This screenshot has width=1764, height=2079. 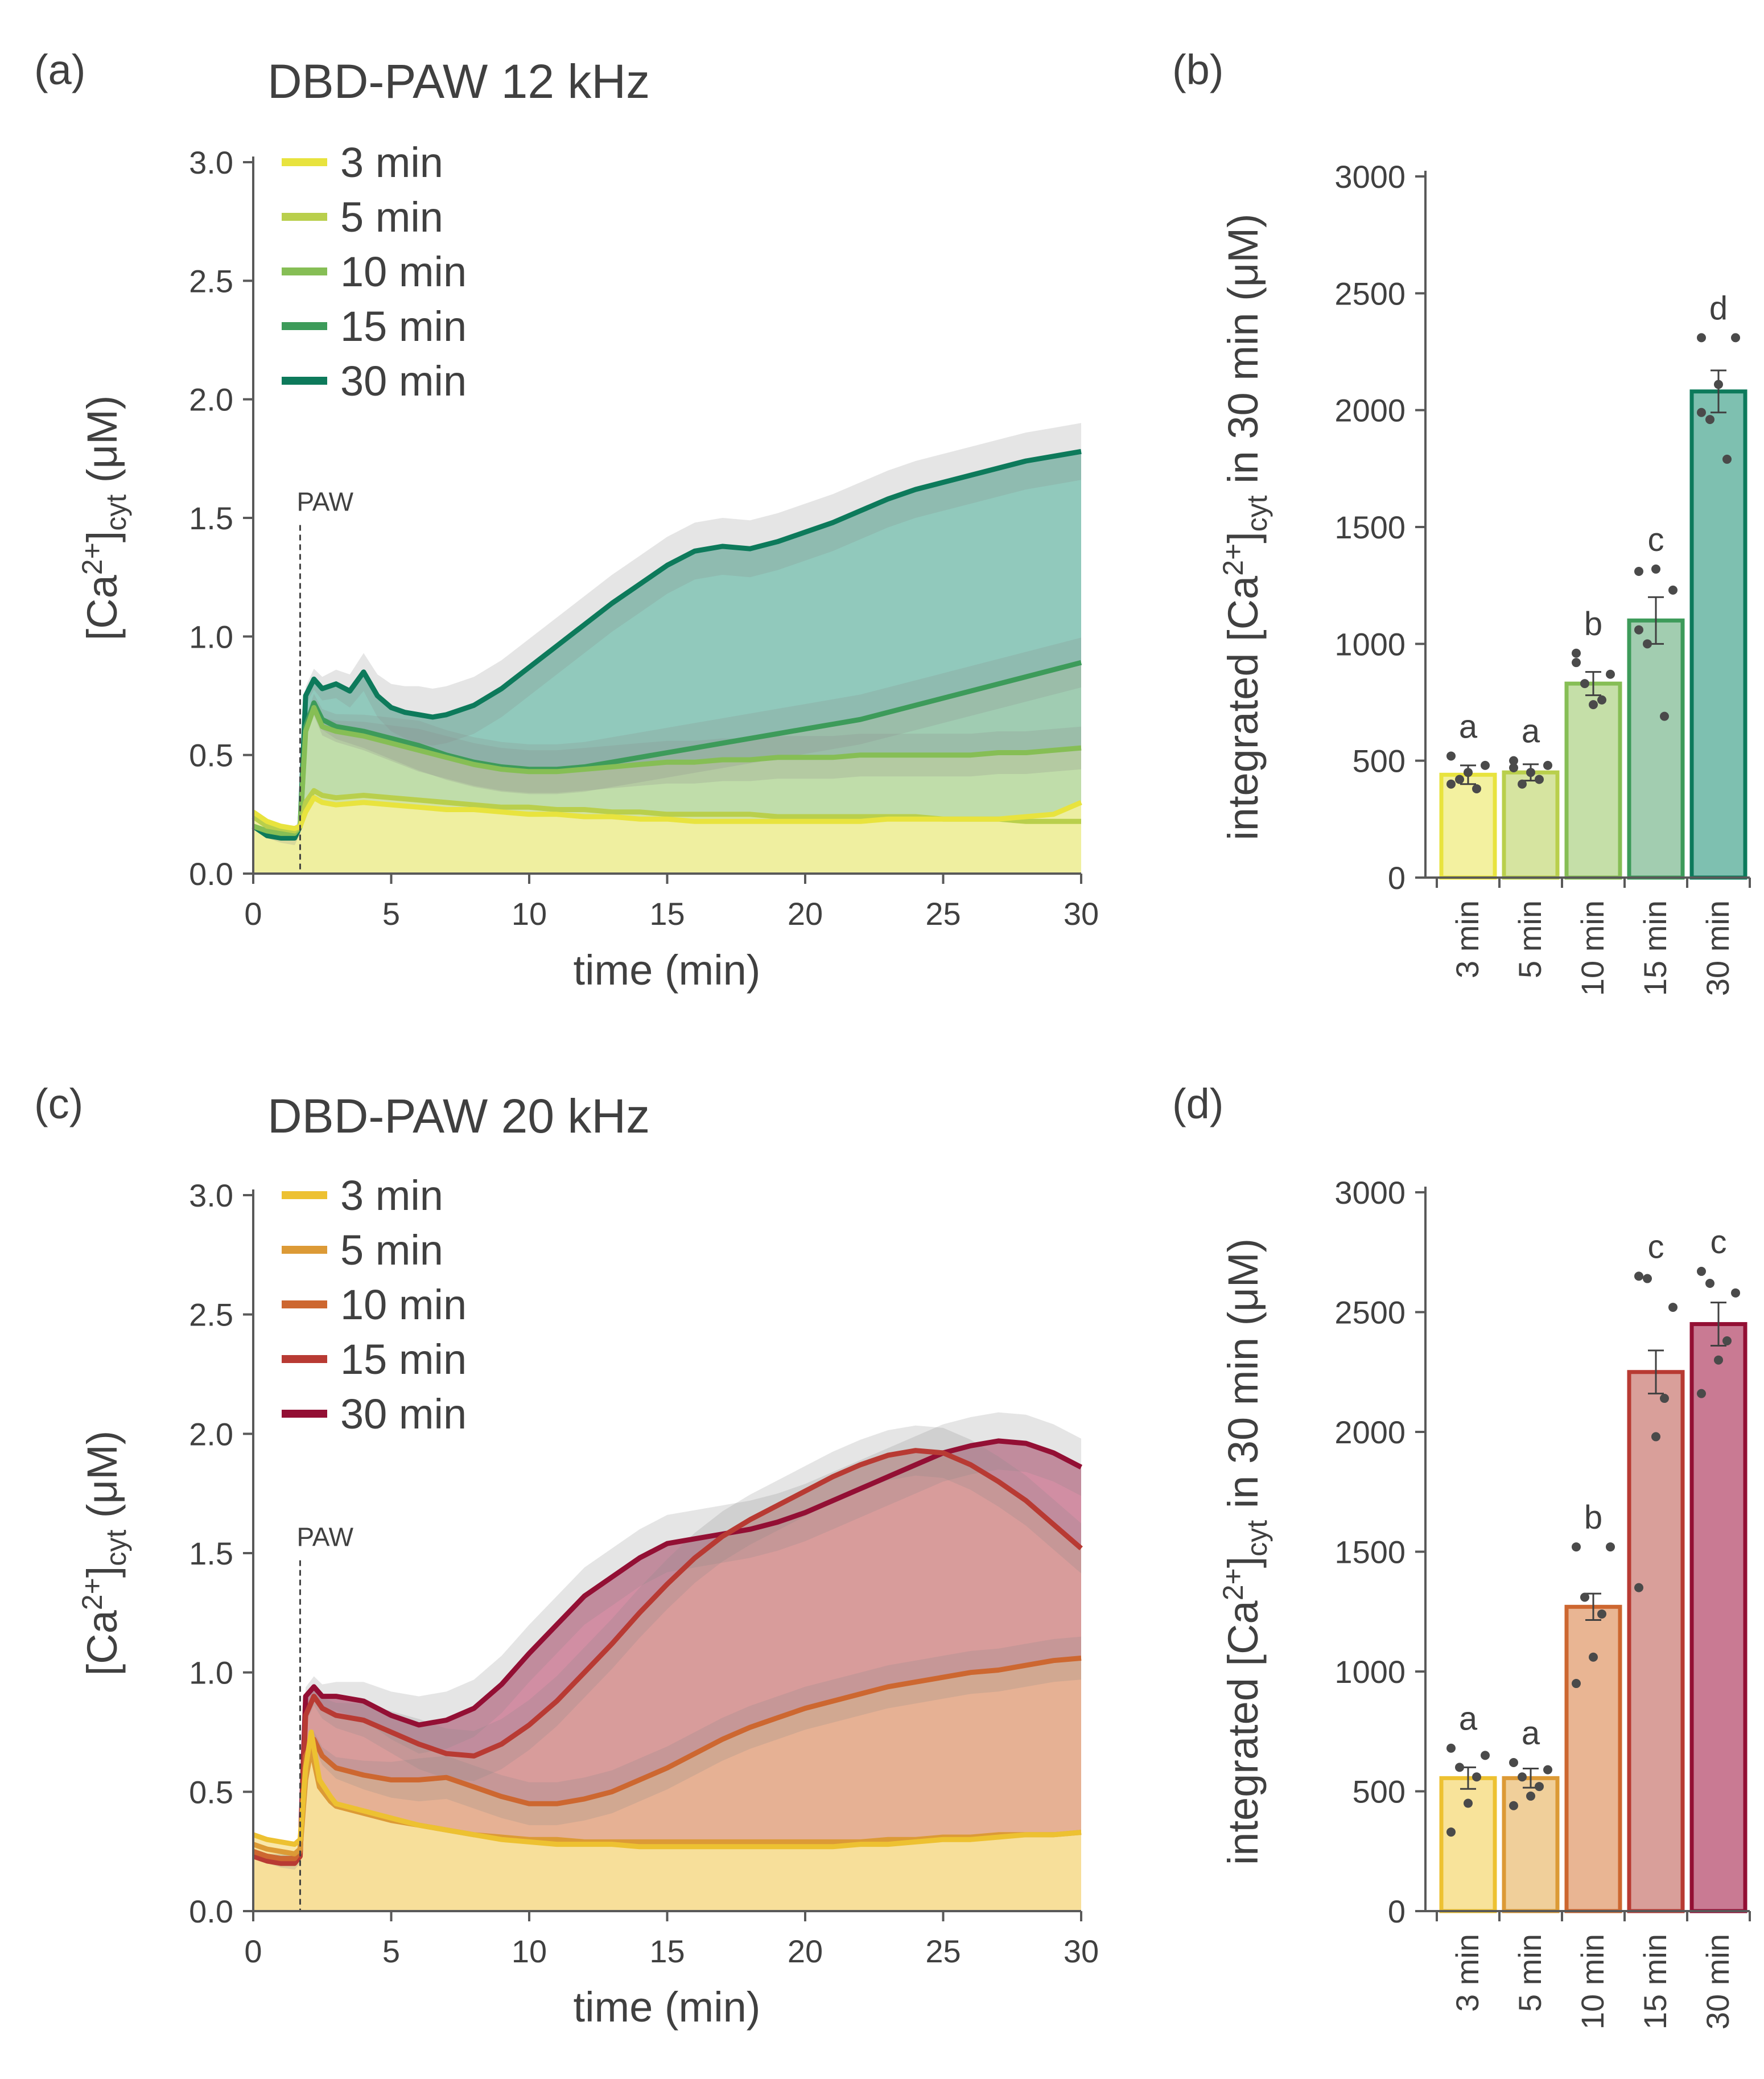 What do you see at coordinates (211, 1792) in the screenshot?
I see `panel-c-y-tick-label: 0.5` at bounding box center [211, 1792].